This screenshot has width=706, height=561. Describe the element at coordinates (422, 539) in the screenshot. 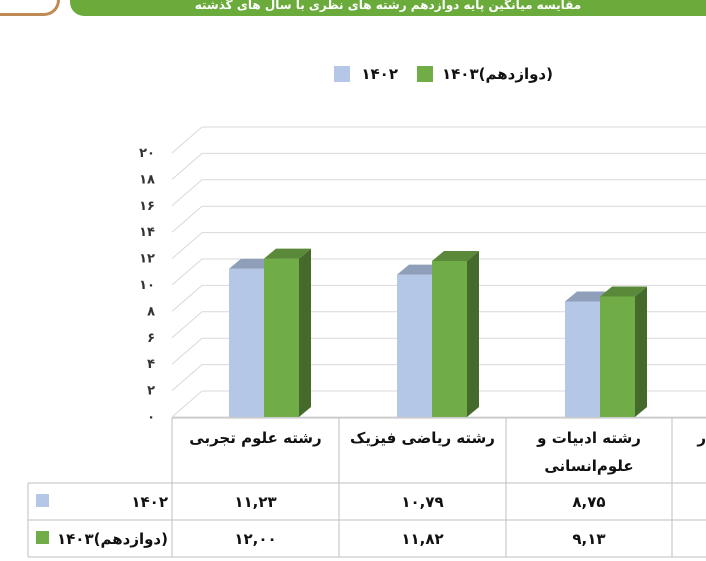

I see `data-label: ۱۱,۸۲` at that location.